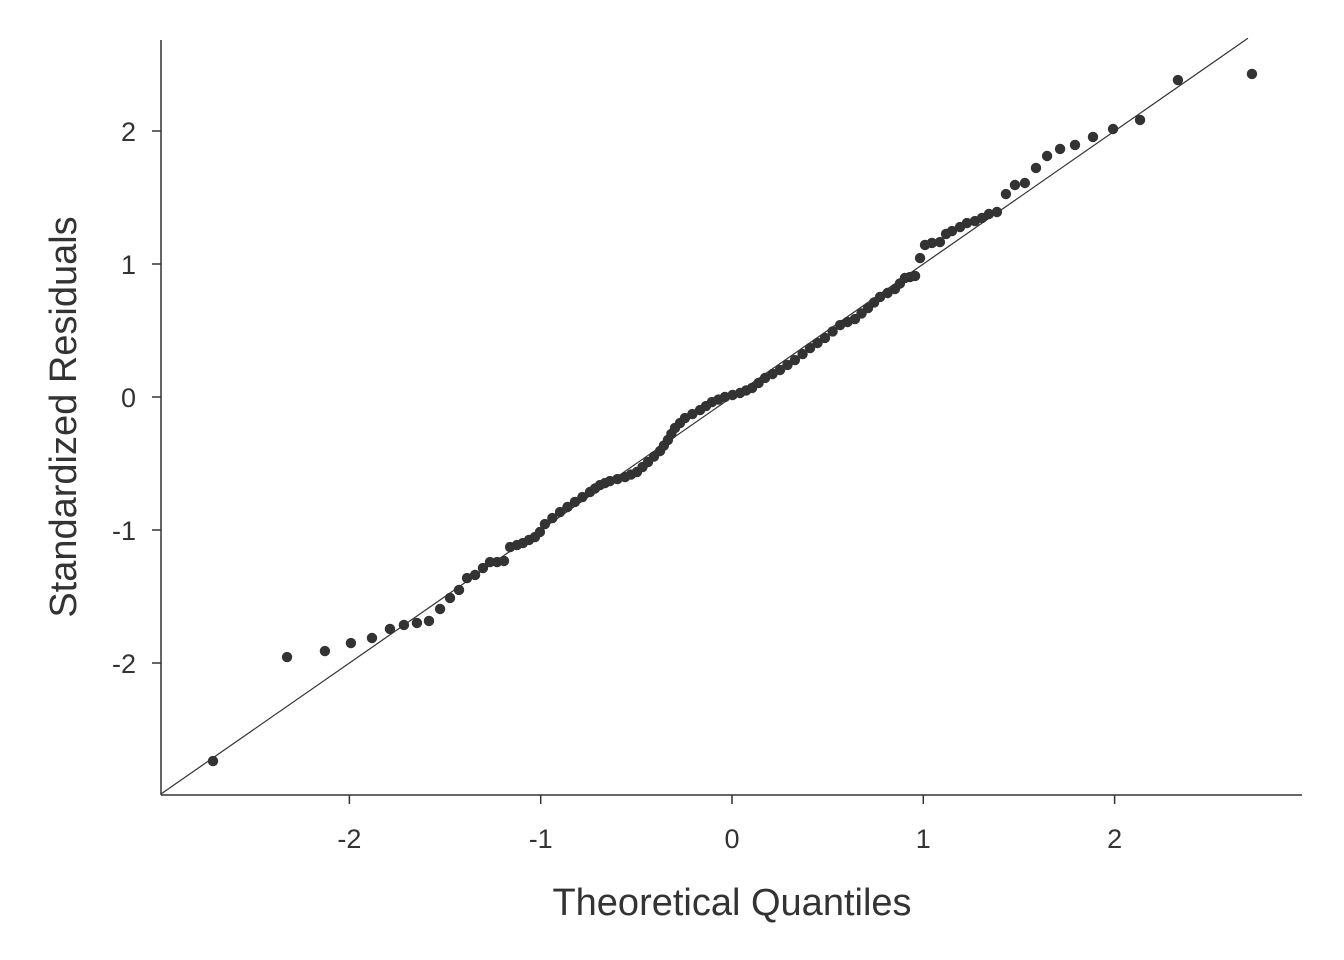 The image size is (1344, 960). What do you see at coordinates (731, 903) in the screenshot?
I see `x-axis-label: Theoretical Quantiles` at bounding box center [731, 903].